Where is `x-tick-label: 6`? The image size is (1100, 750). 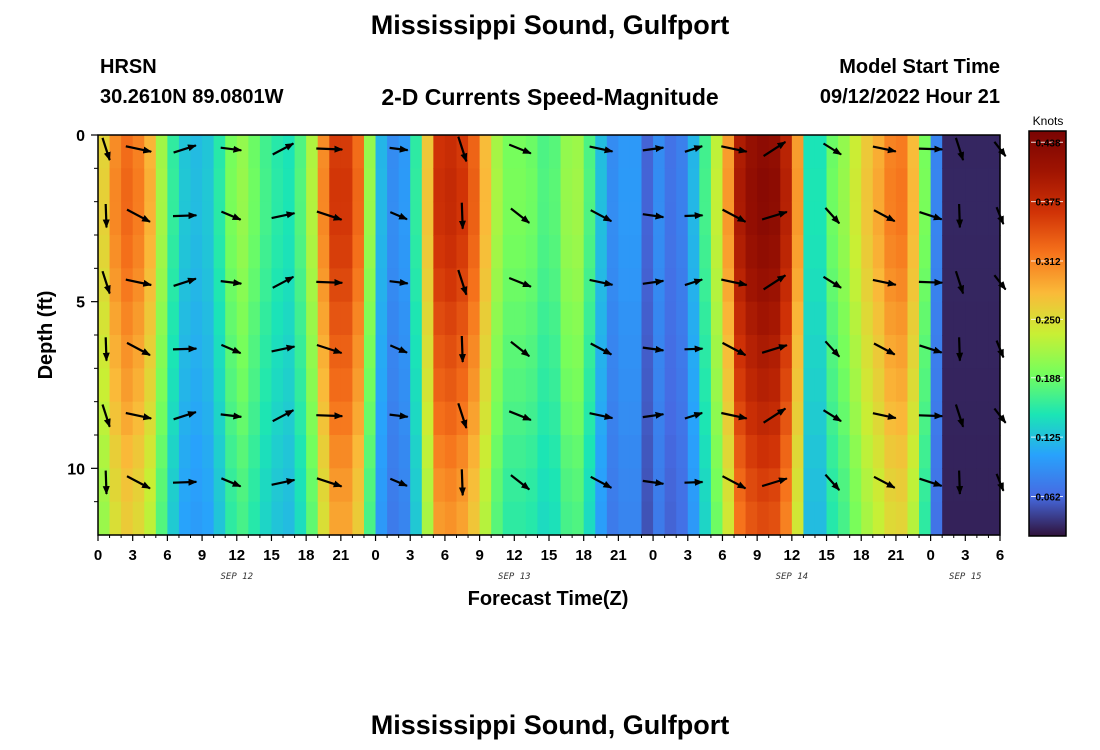
x-tick-label: 6 is located at coordinates (722, 555).